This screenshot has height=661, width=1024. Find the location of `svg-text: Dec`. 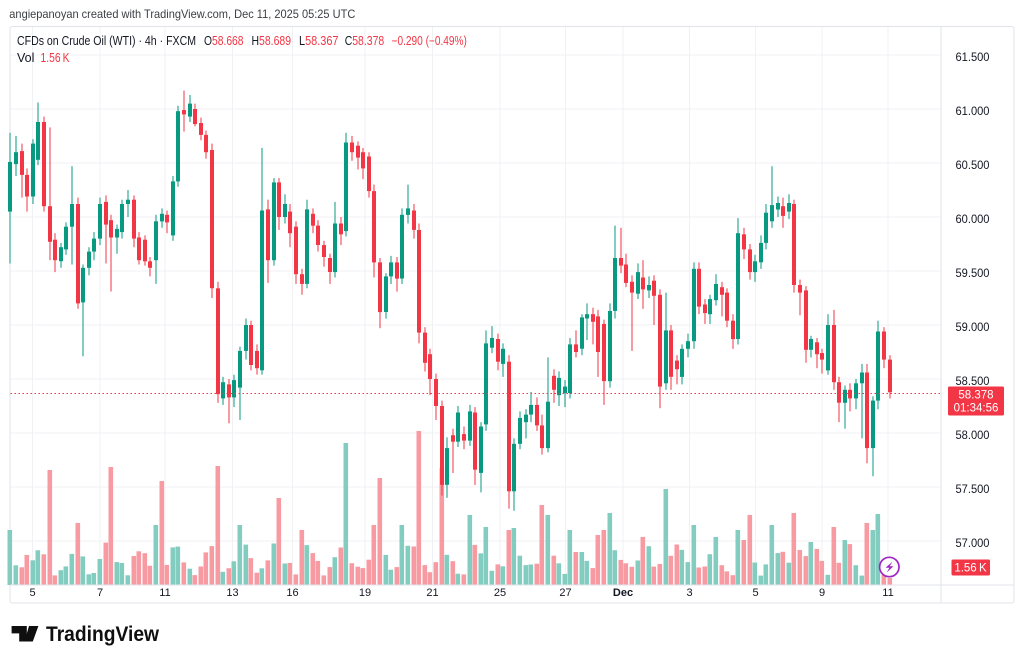

svg-text: Dec is located at coordinates (623, 593).